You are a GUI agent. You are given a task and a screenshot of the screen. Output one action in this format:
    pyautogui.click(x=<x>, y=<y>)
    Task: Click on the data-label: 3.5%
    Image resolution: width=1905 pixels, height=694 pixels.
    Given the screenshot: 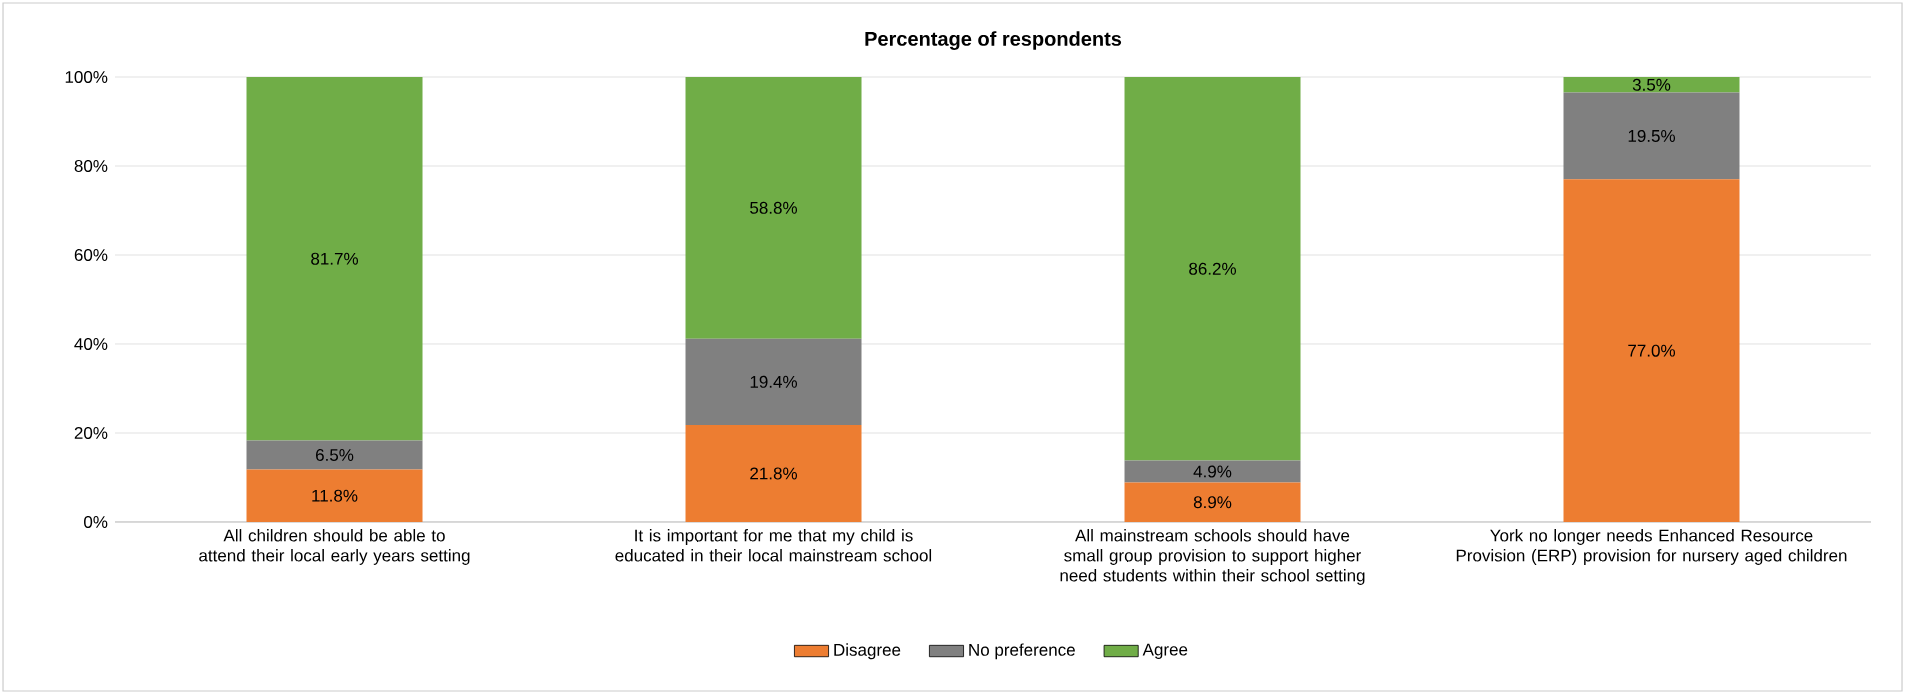 What is the action you would take?
    pyautogui.click(x=1651, y=84)
    